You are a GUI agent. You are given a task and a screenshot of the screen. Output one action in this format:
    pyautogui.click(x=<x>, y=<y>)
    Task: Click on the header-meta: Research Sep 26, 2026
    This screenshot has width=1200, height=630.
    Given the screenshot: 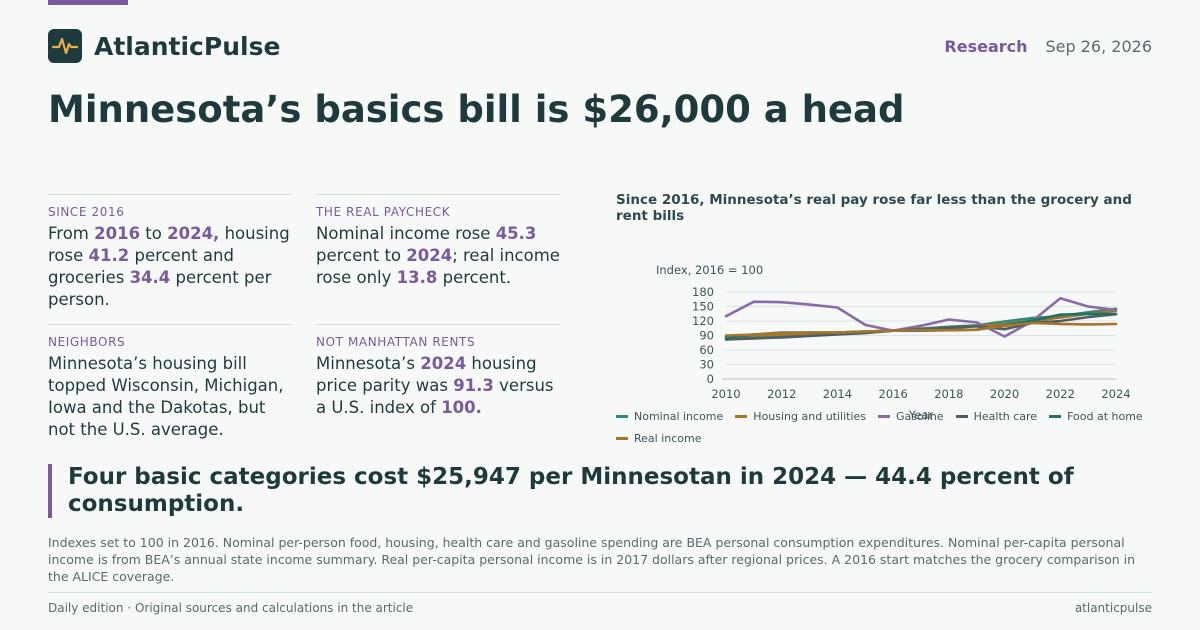 What is the action you would take?
    pyautogui.click(x=1048, y=46)
    